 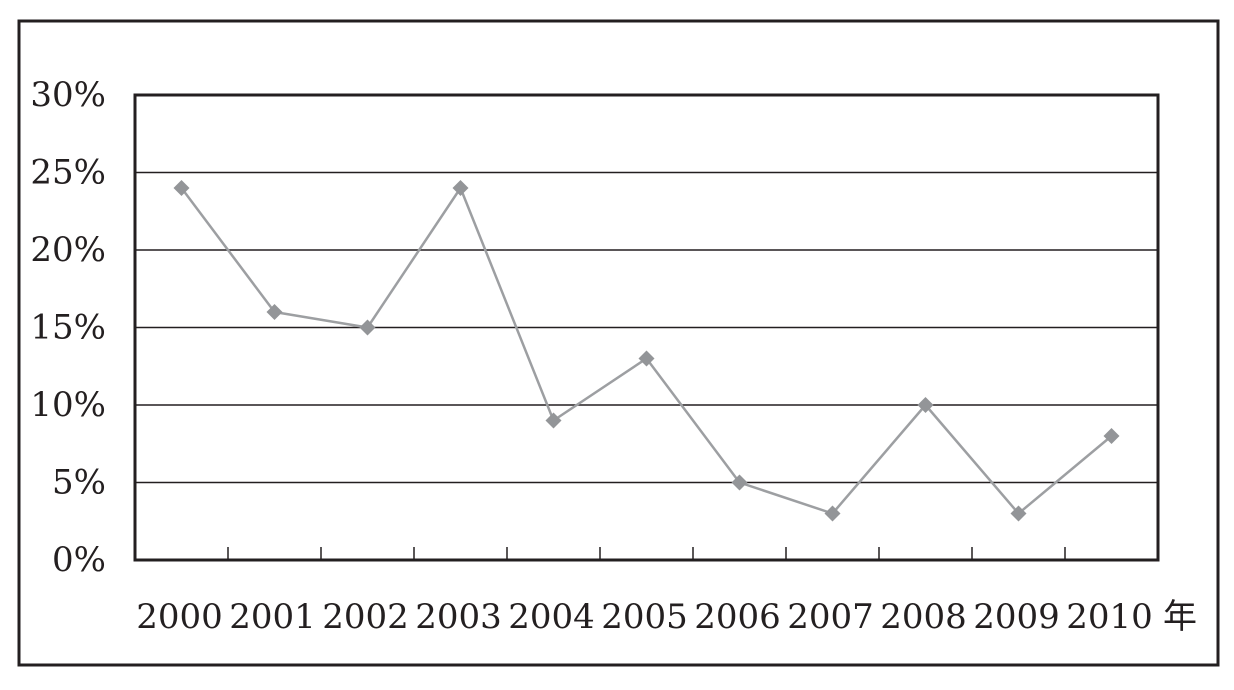 I want to click on x-tick-label: 2005, so click(x=644, y=617).